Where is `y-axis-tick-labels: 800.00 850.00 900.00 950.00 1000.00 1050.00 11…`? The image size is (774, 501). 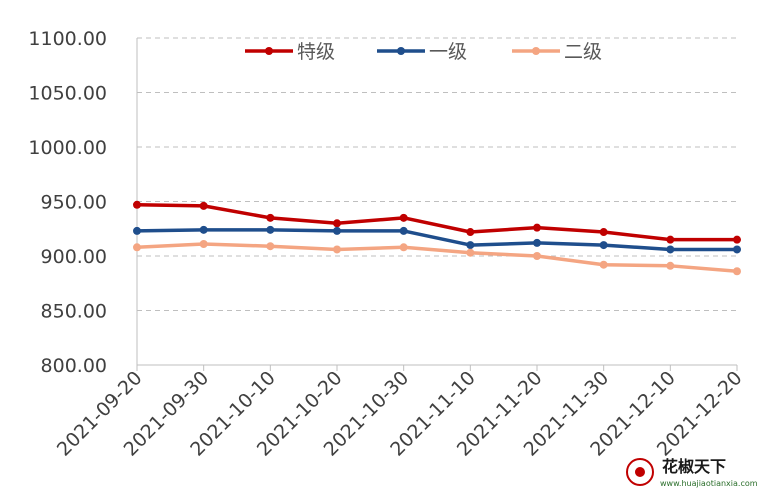 y-axis-tick-labels: 800.00 850.00 900.00 950.00 1000.00 1050.00 11… is located at coordinates (67, 202).